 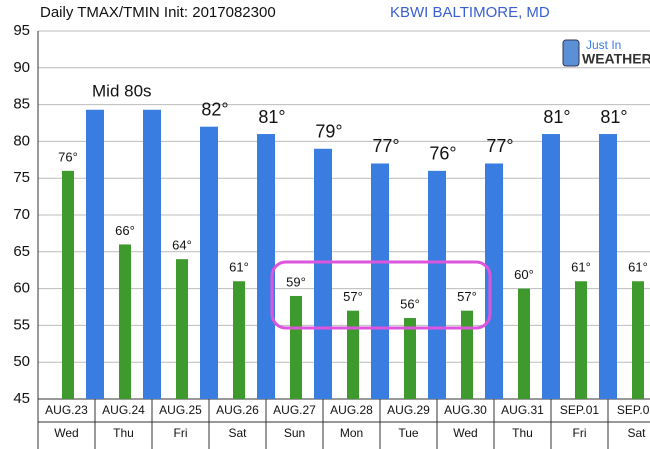 What do you see at coordinates (21, 30) in the screenshot?
I see `y-tick-label: 95` at bounding box center [21, 30].